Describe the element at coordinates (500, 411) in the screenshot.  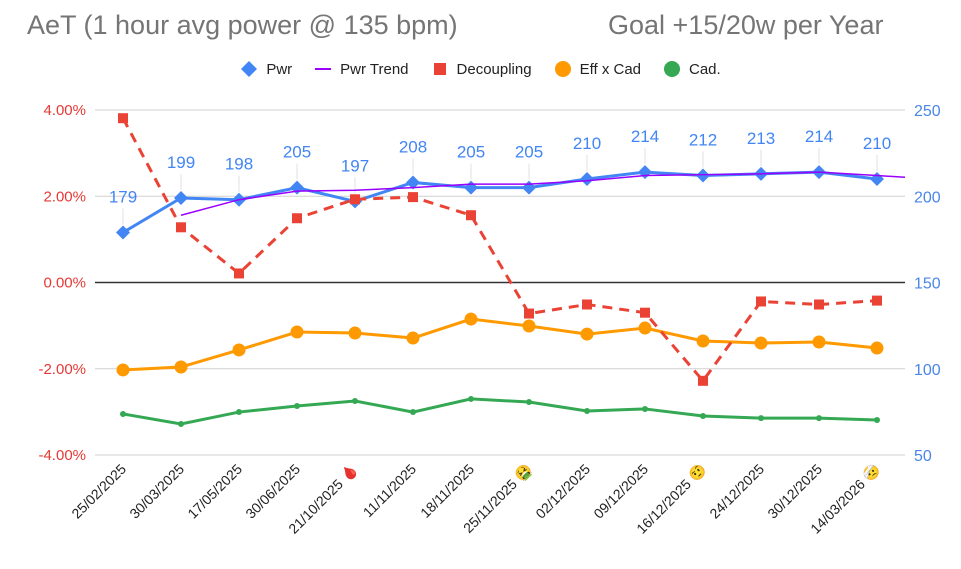
I see `series-line-cad-` at that location.